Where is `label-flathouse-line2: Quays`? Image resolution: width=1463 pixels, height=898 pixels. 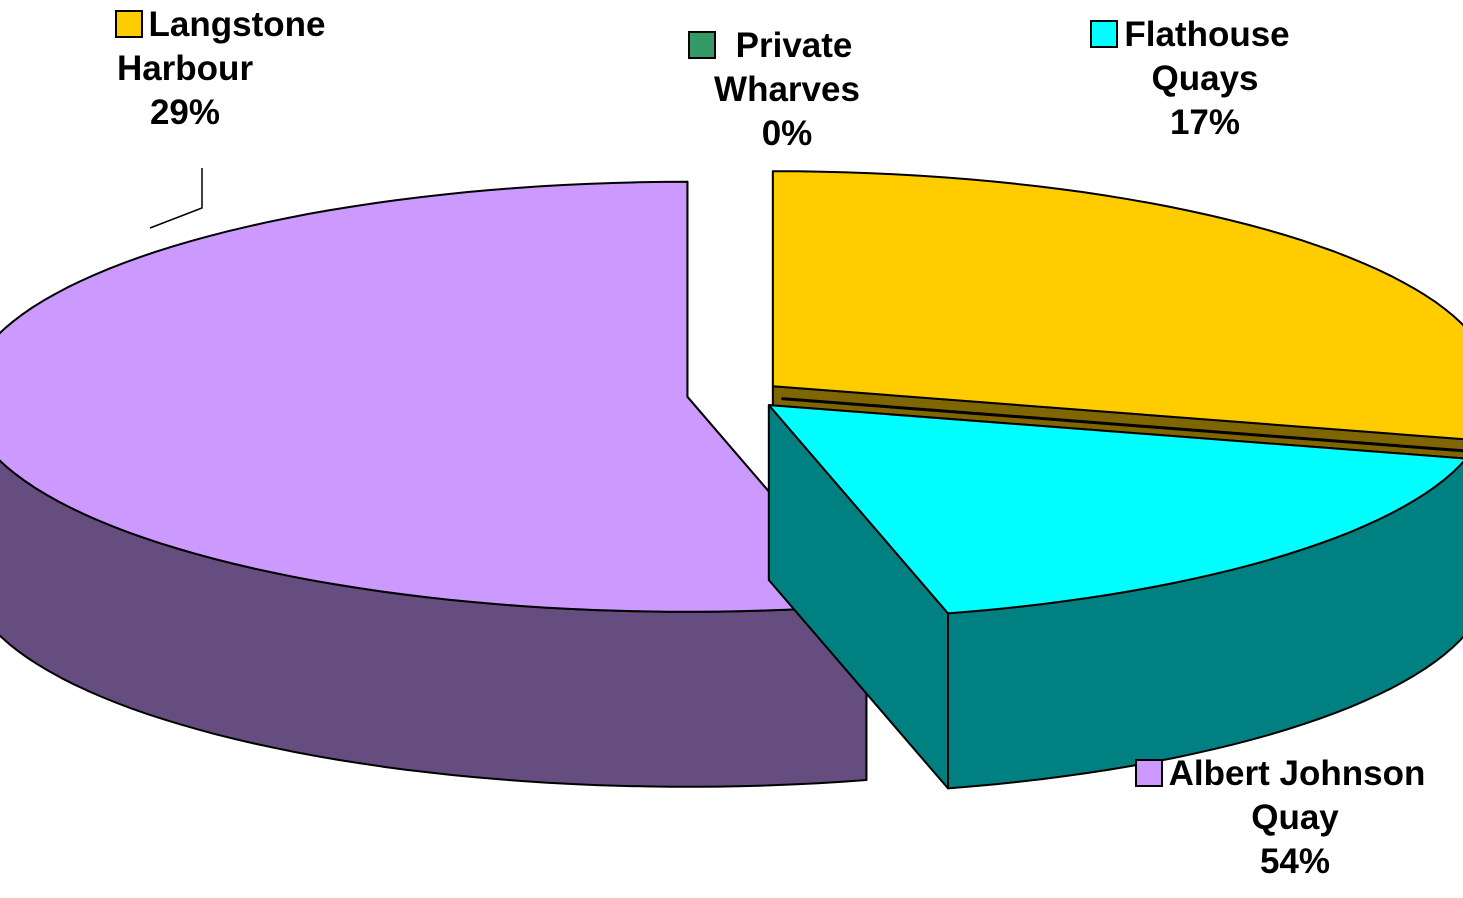
label-flathouse-line2: Quays is located at coordinates (1205, 78).